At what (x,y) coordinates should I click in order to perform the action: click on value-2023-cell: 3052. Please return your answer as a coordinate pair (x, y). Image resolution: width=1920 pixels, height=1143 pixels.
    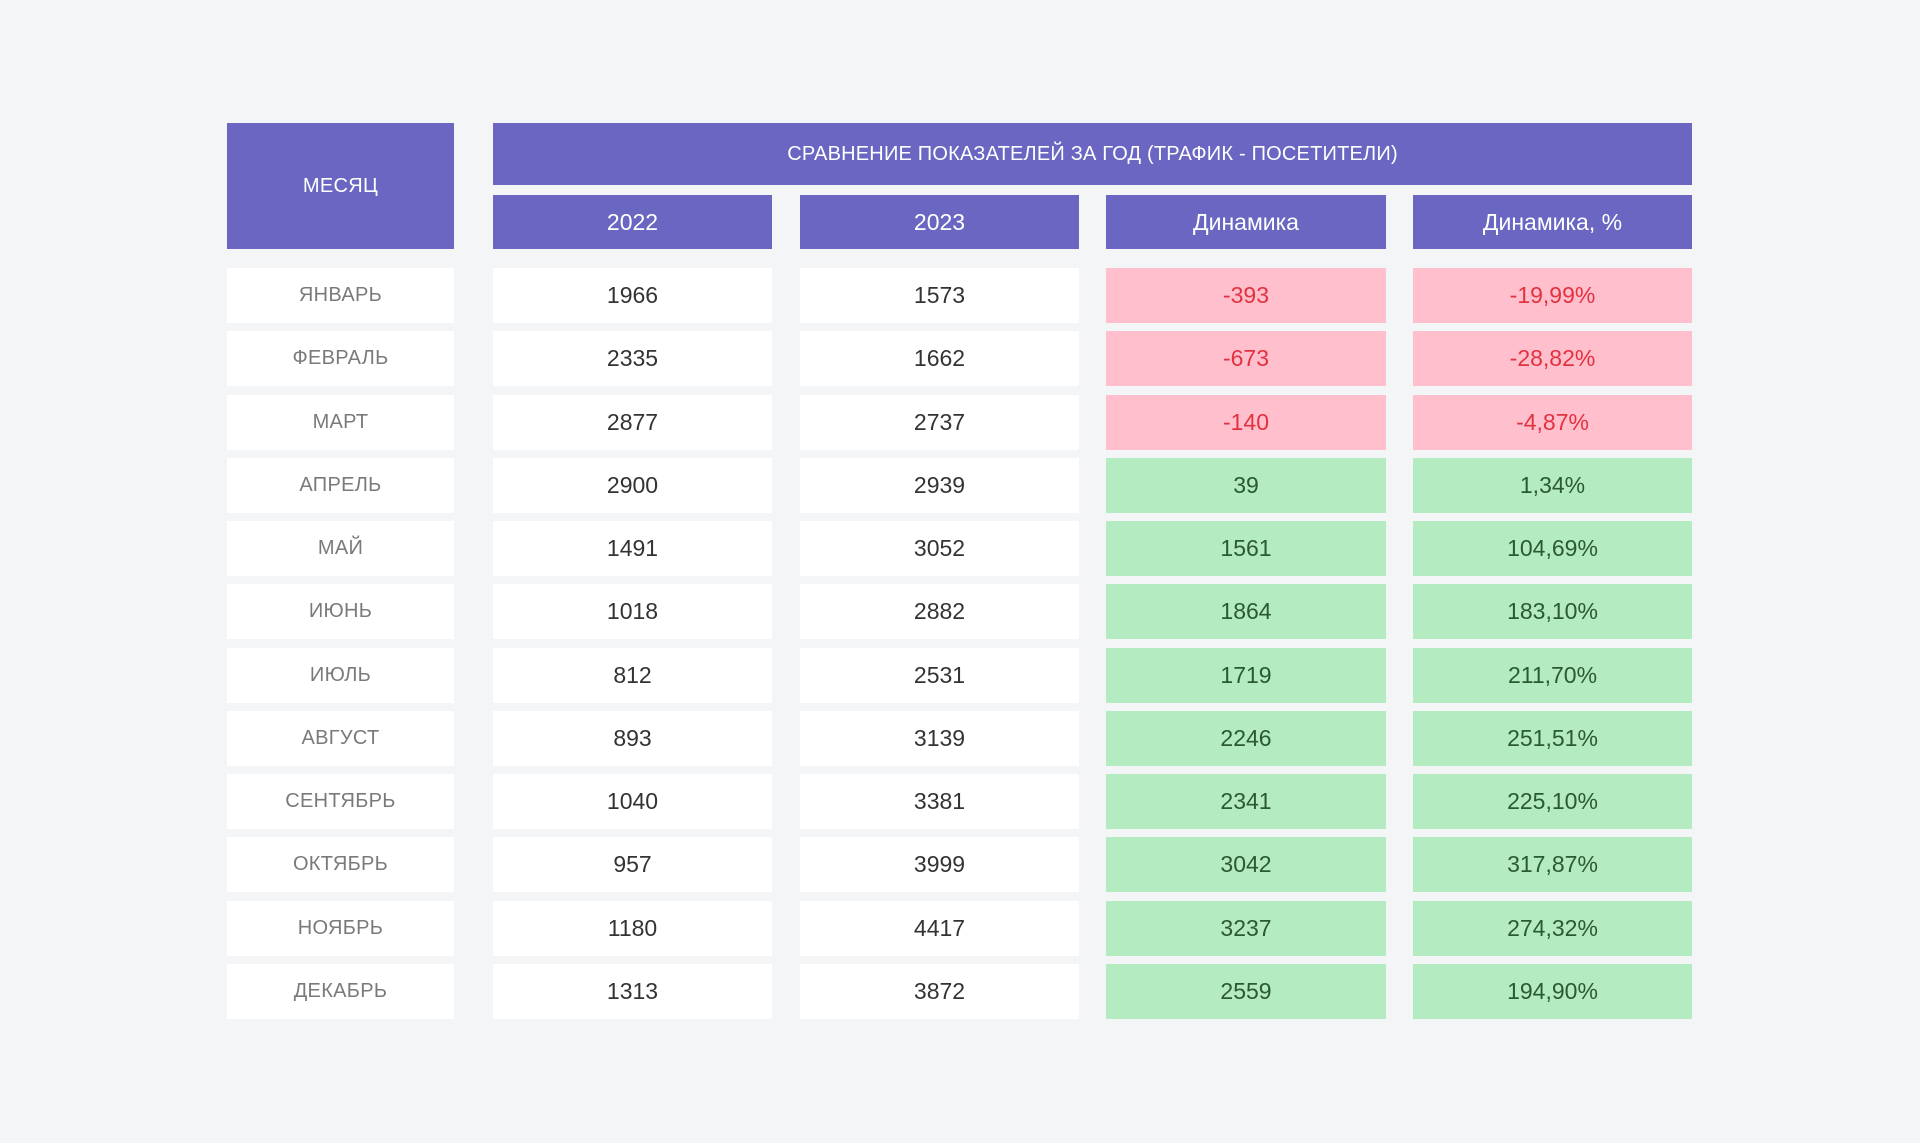
    Looking at the image, I should click on (939, 548).